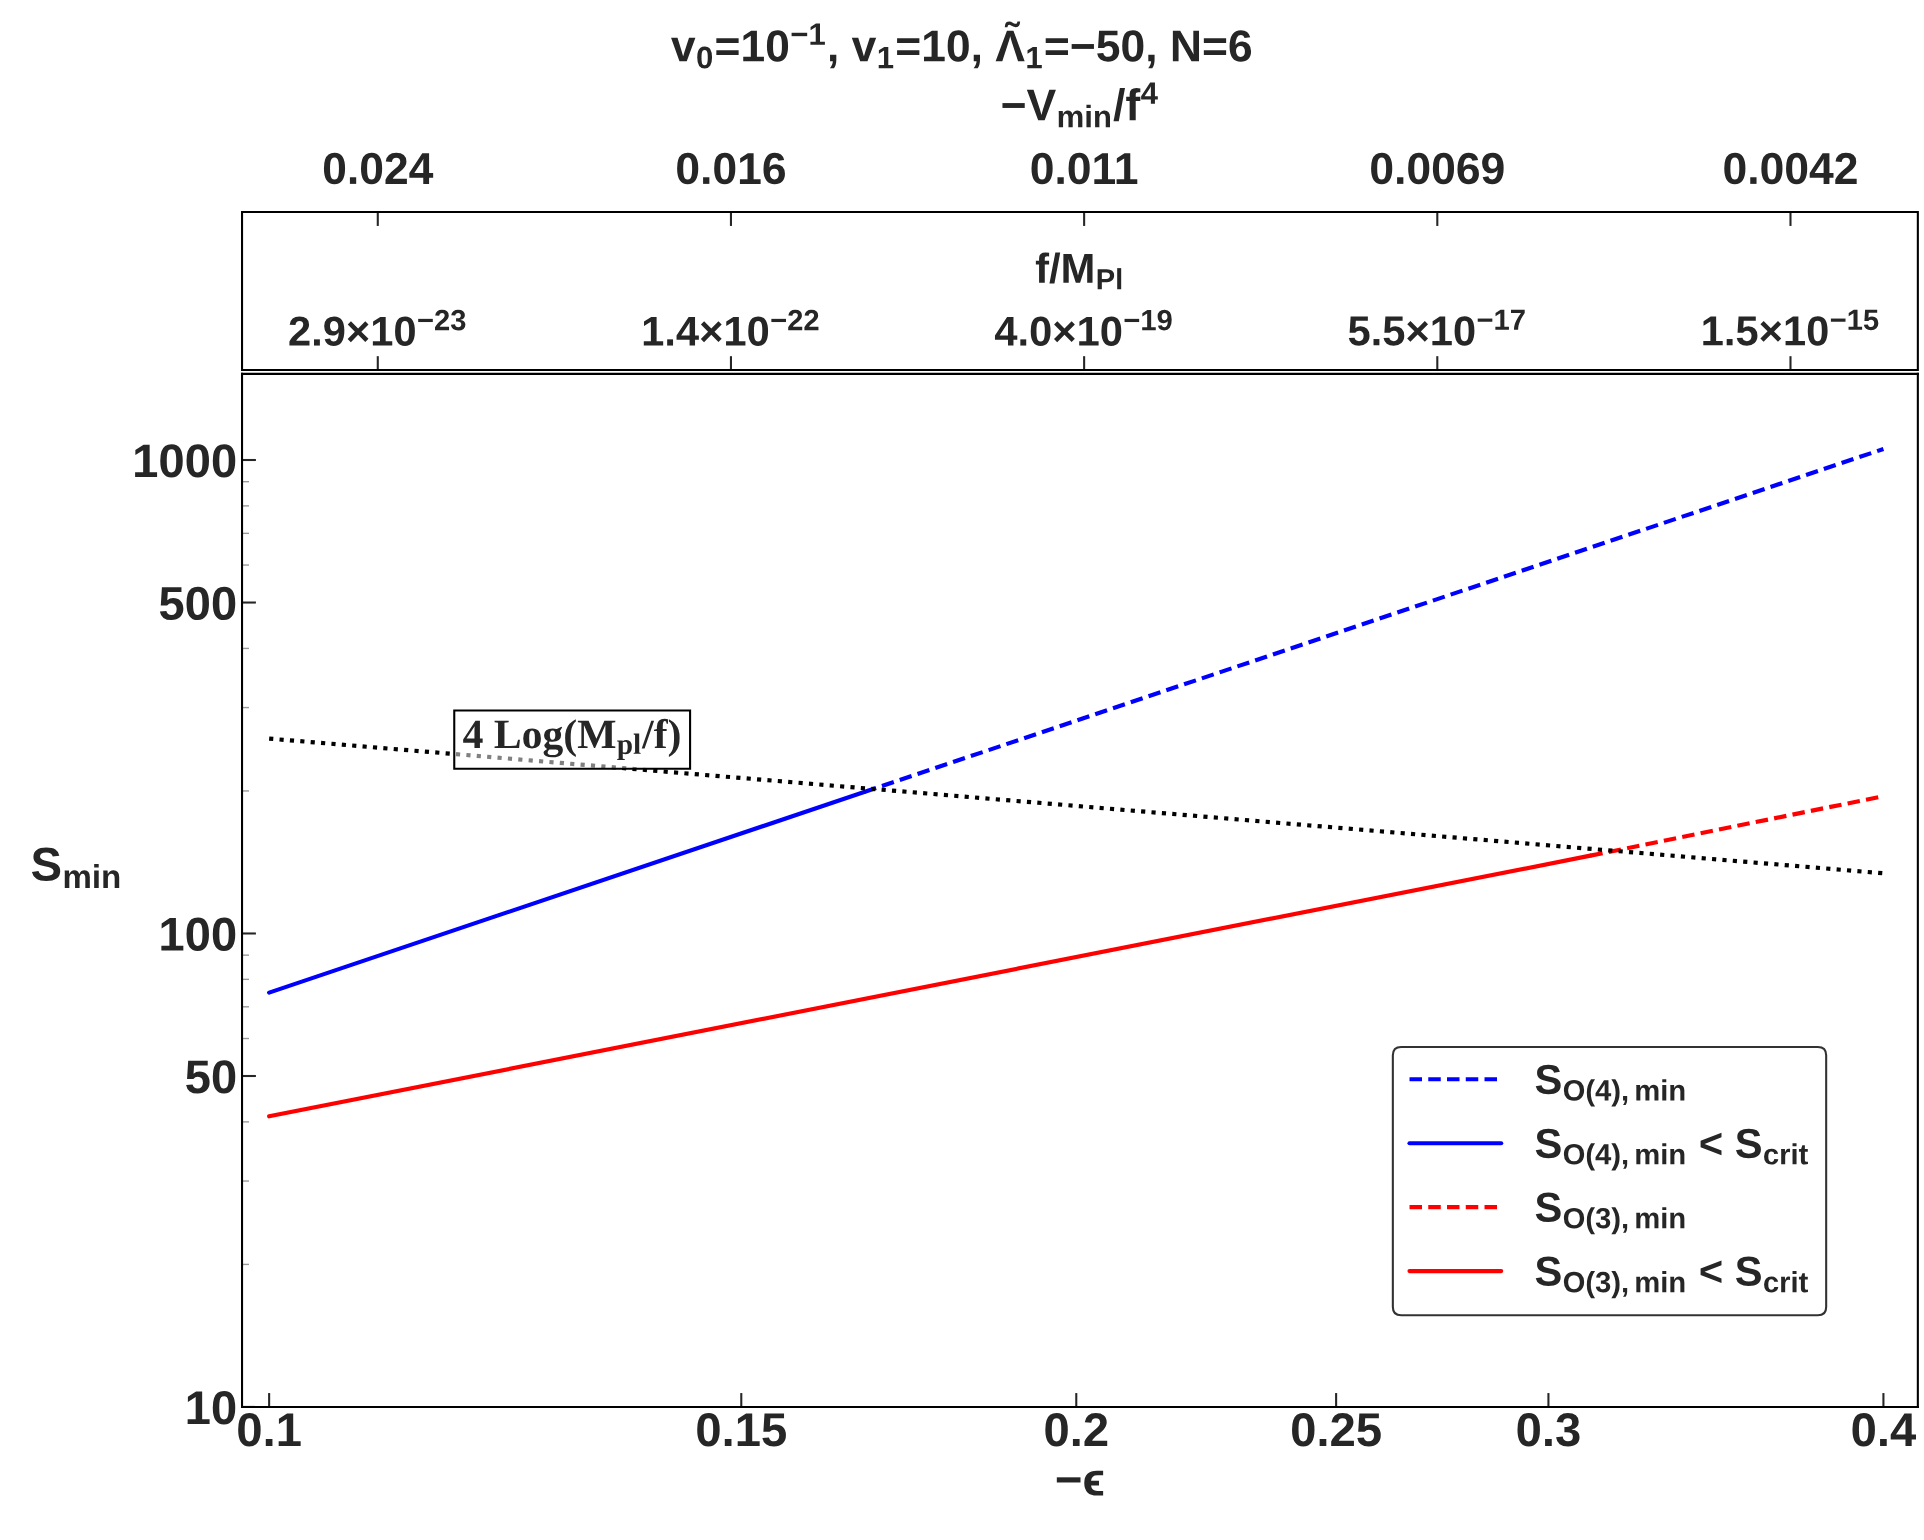 The height and width of the screenshot is (1540, 1924). Describe the element at coordinates (1548, 1430) in the screenshot. I see `x-tick-label: 0.3` at that location.